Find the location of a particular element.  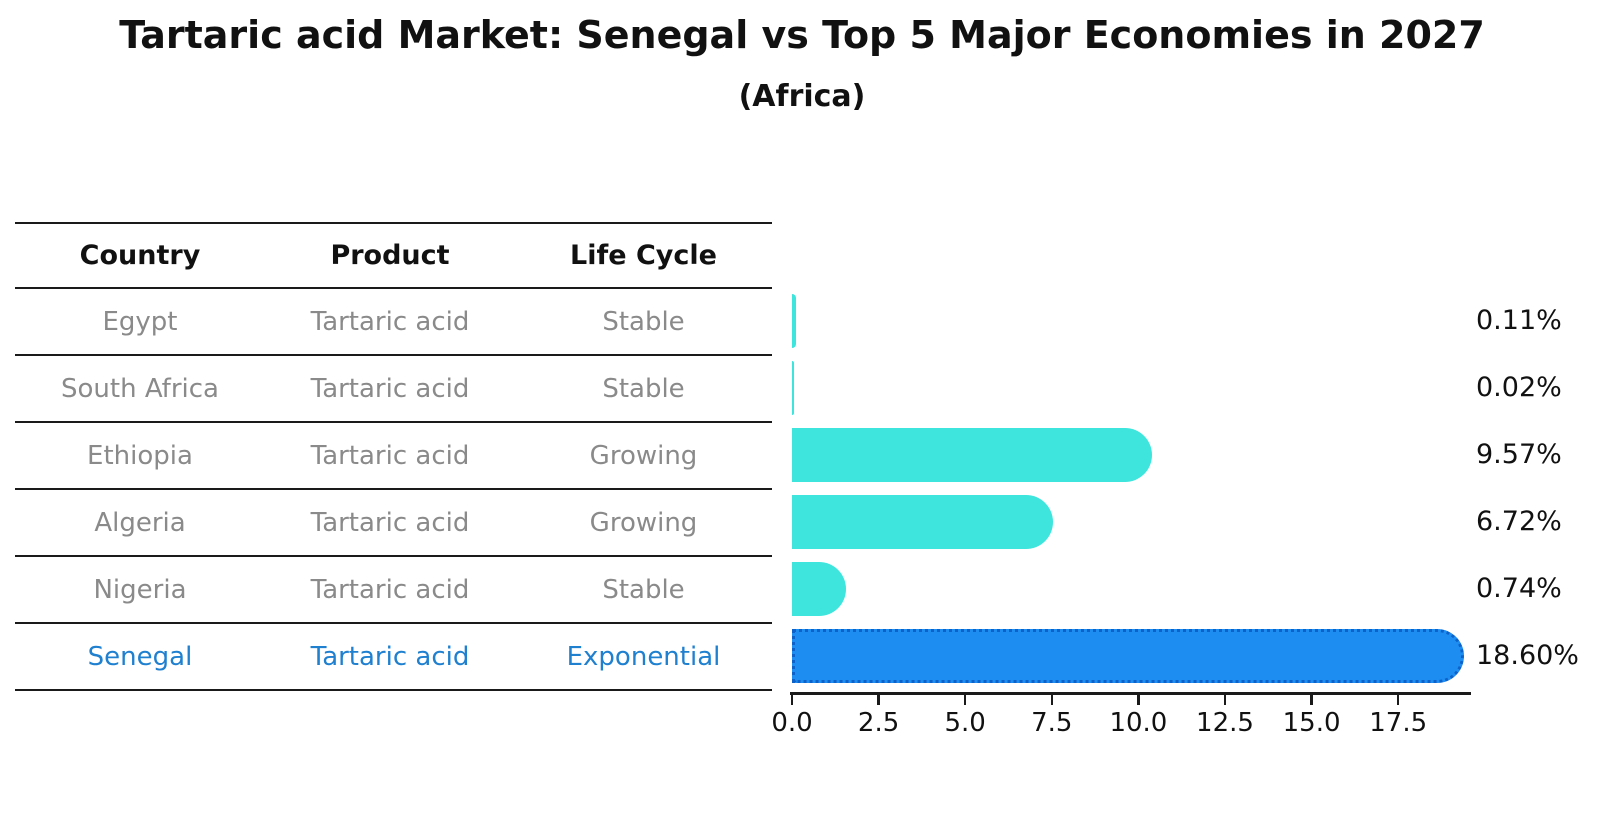

cell-country-senegal: Senegal is located at coordinates (140, 657).